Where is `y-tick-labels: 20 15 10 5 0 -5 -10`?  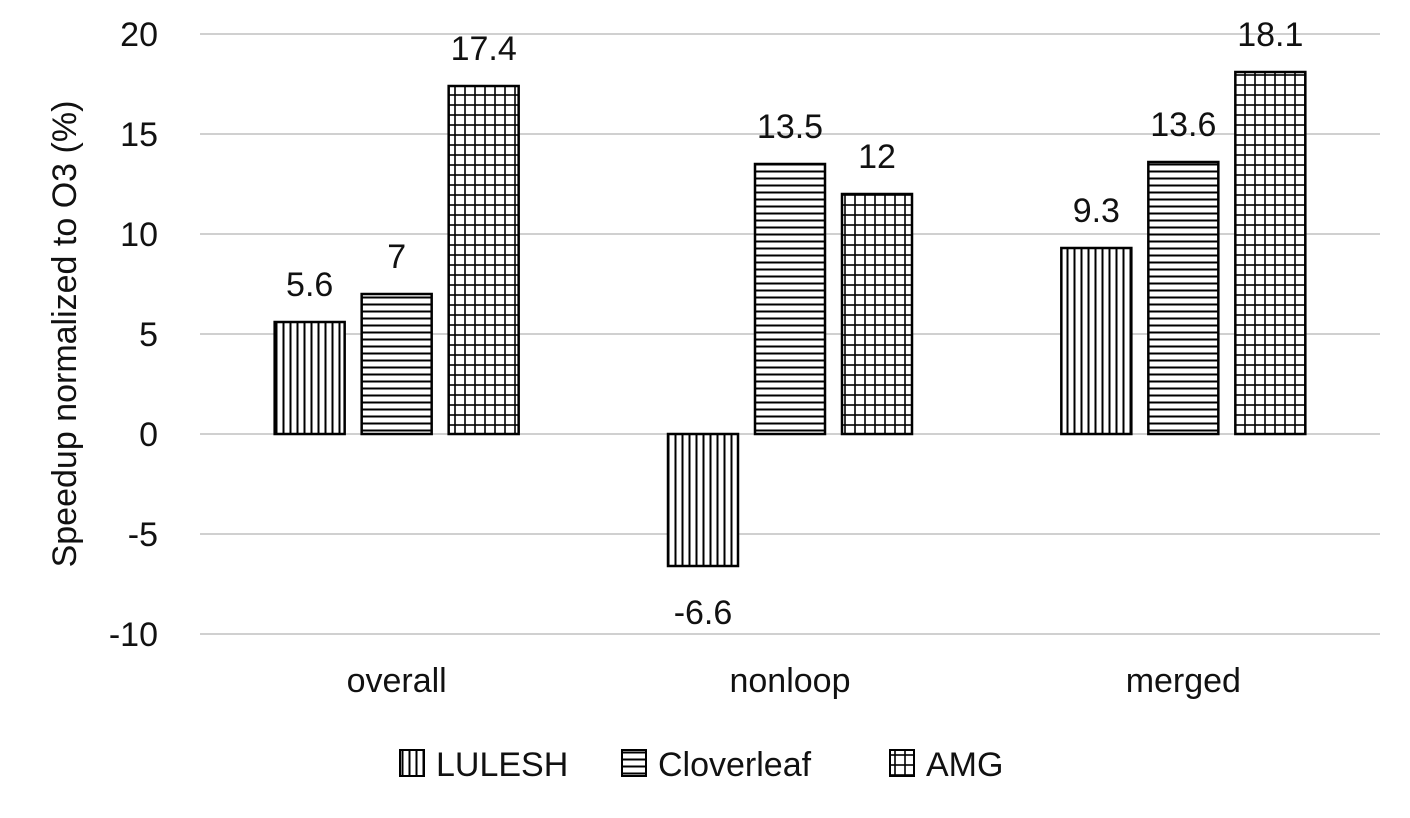 y-tick-labels: 20 15 10 5 0 -5 -10 is located at coordinates (133, 335).